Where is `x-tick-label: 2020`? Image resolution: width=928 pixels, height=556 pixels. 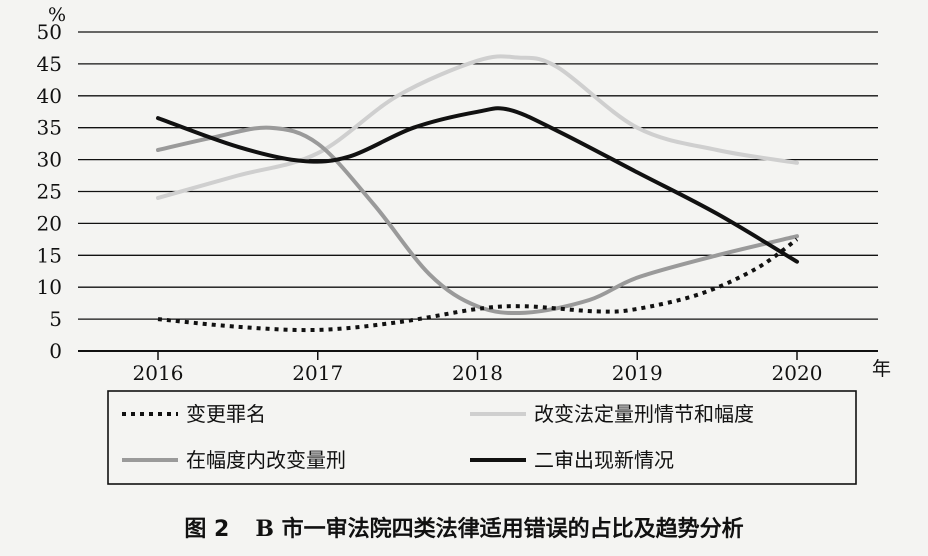 x-tick-label: 2020 is located at coordinates (797, 373).